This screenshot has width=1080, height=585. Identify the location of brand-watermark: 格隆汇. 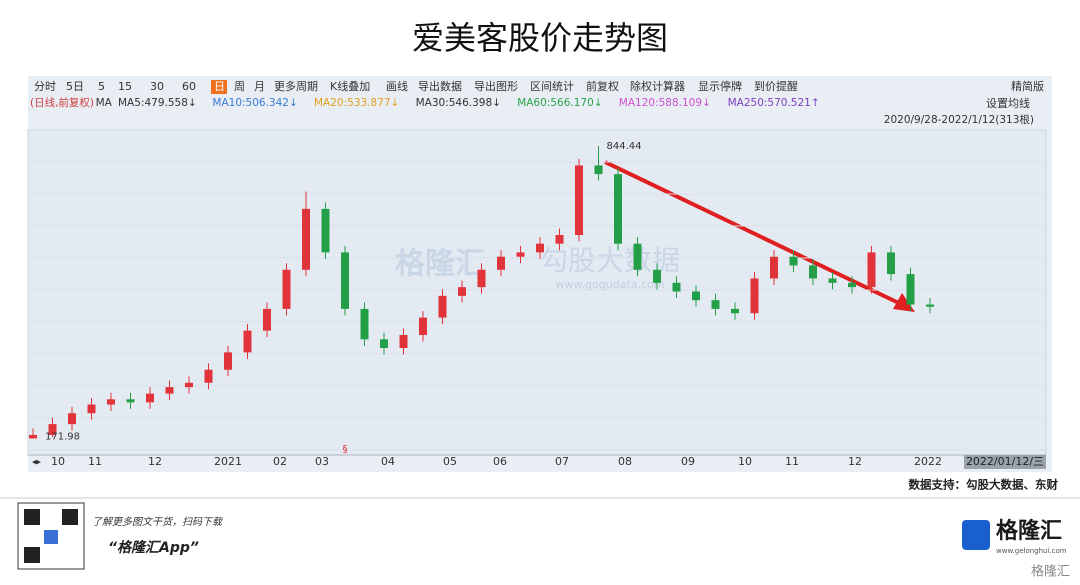
(1050, 572).